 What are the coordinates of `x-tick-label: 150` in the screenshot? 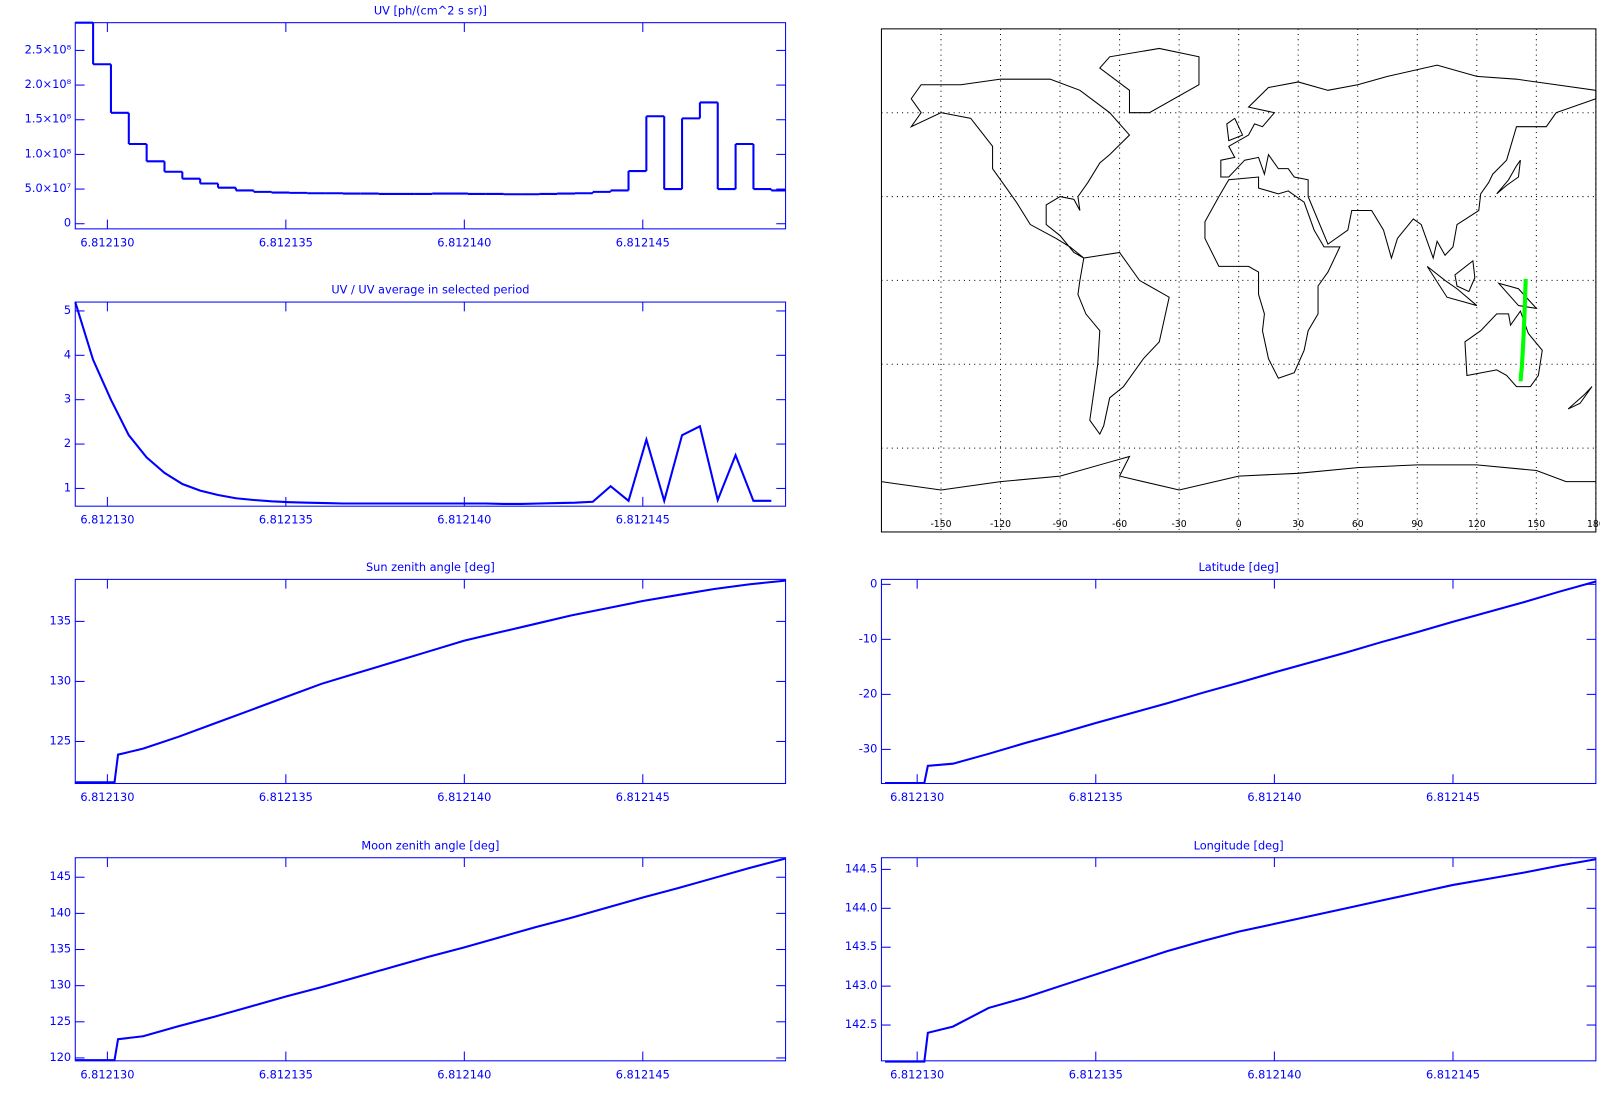 It's located at (1536, 524).